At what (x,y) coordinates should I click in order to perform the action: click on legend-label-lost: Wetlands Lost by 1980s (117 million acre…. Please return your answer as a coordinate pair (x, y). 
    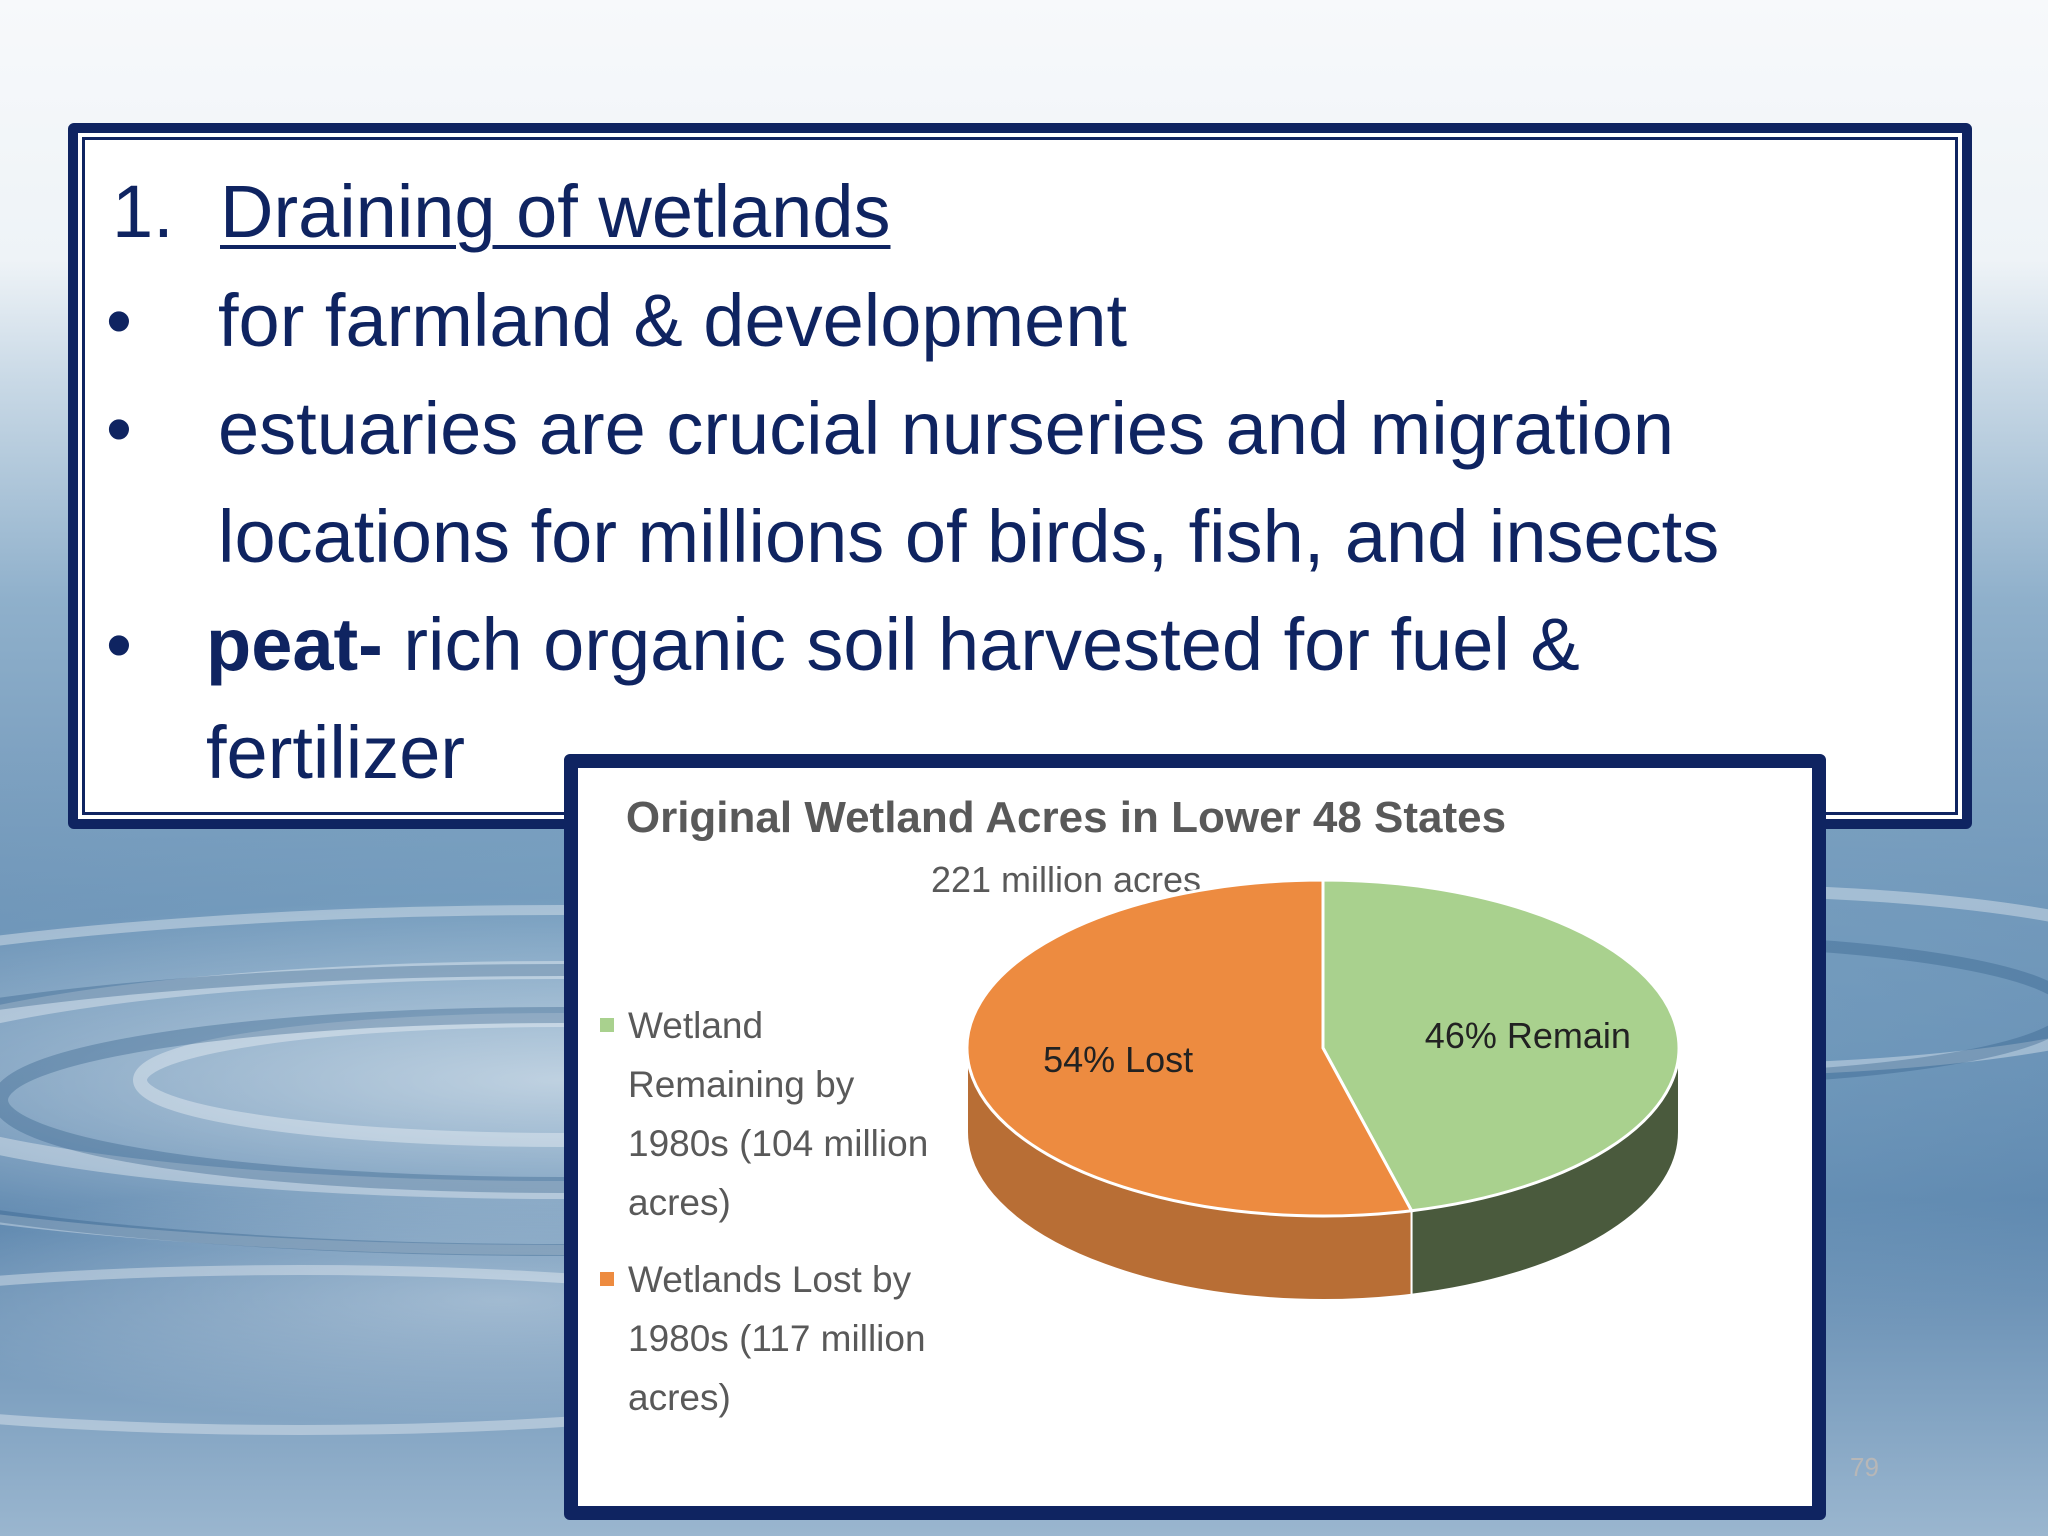
    Looking at the image, I should click on (782, 1338).